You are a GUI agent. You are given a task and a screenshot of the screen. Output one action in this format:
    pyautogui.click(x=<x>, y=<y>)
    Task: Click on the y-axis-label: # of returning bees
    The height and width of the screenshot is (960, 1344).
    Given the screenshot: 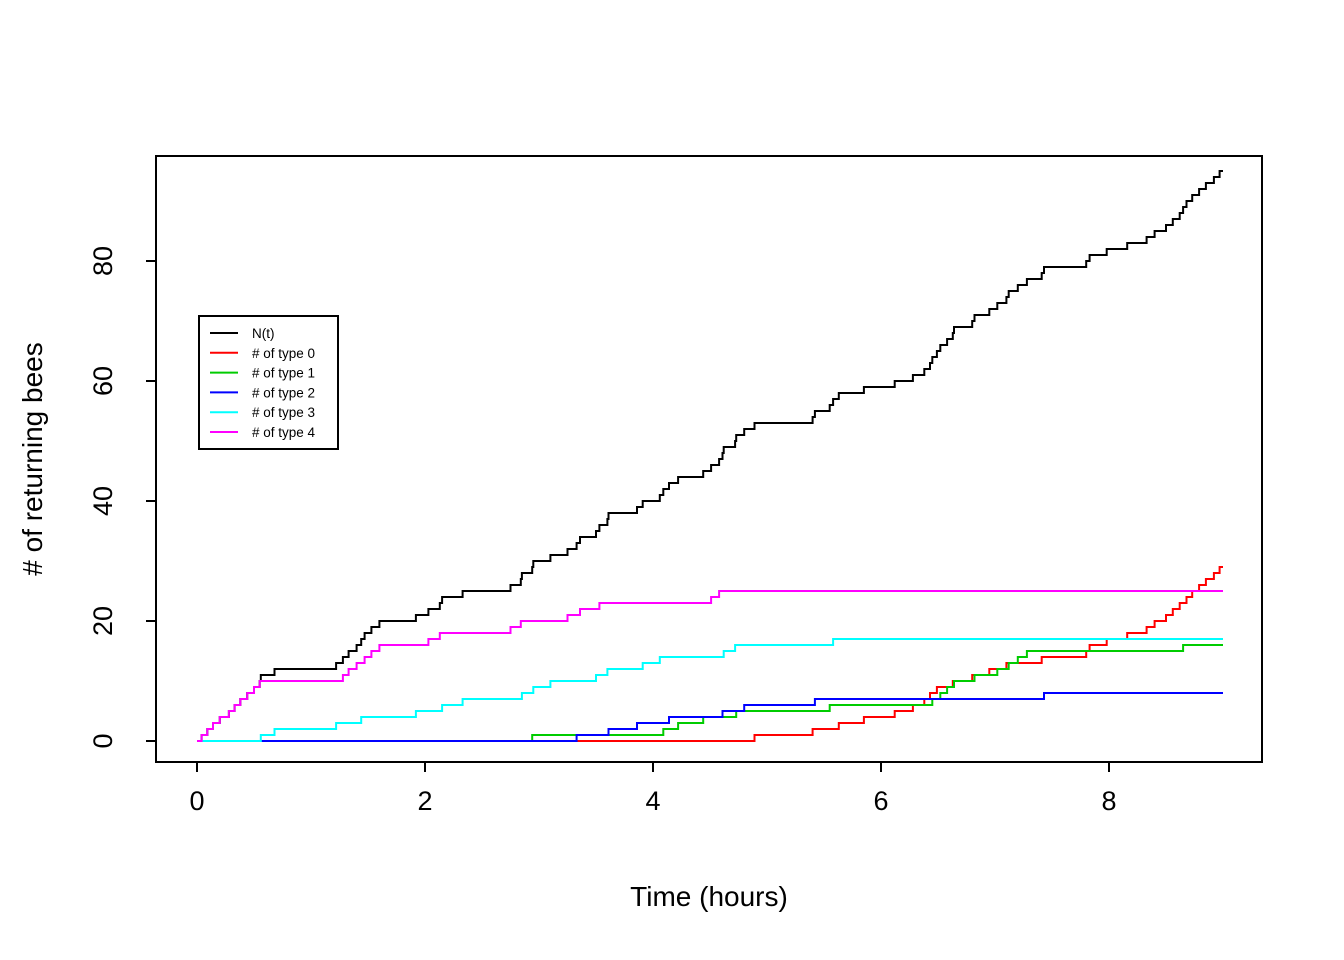 What is the action you would take?
    pyautogui.click(x=32, y=459)
    